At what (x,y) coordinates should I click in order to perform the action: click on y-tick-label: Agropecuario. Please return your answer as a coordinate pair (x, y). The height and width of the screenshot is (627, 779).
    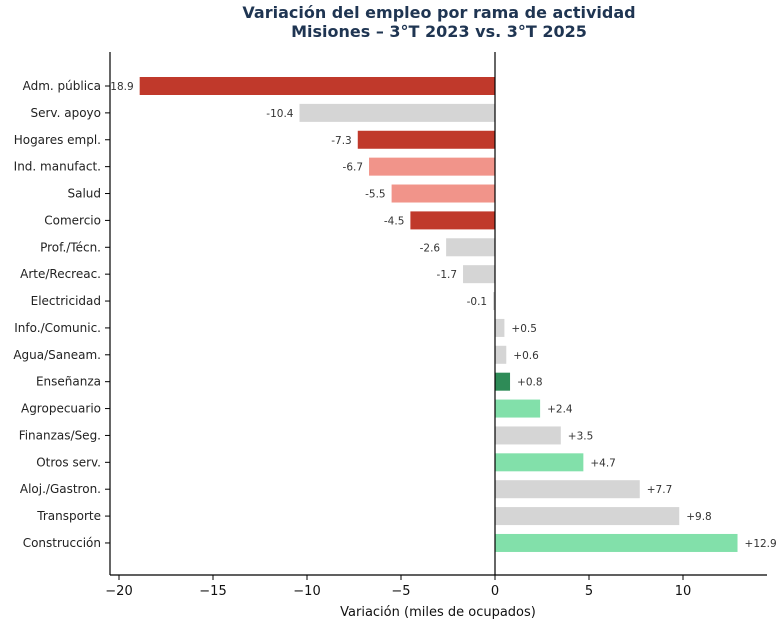
    Looking at the image, I should click on (61, 409).